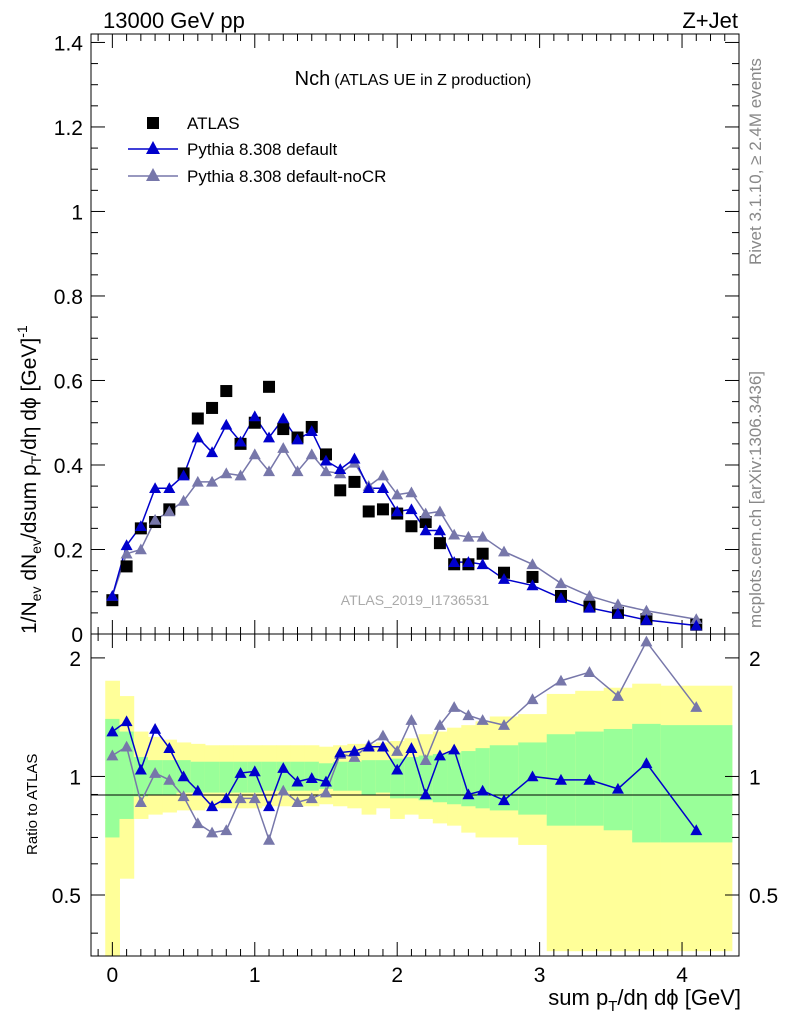 This screenshot has width=786, height=1024. Describe the element at coordinates (75, 777) in the screenshot. I see `ratio-y-tick-label: 1` at that location.